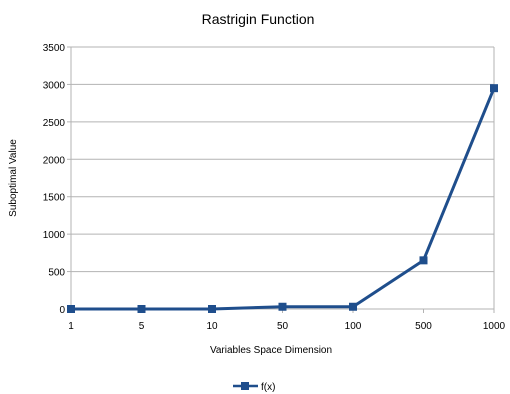 The image size is (510, 394). What do you see at coordinates (54, 48) in the screenshot?
I see `y-tick-label: 3500` at bounding box center [54, 48].